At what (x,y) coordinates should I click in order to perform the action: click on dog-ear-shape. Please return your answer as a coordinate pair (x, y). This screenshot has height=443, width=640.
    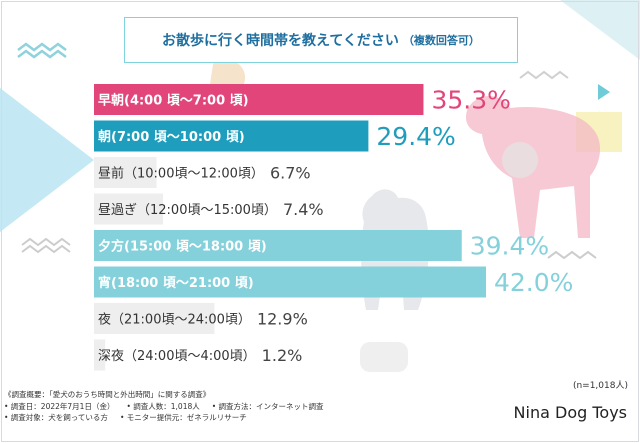
    Looking at the image, I should click on (228, 70).